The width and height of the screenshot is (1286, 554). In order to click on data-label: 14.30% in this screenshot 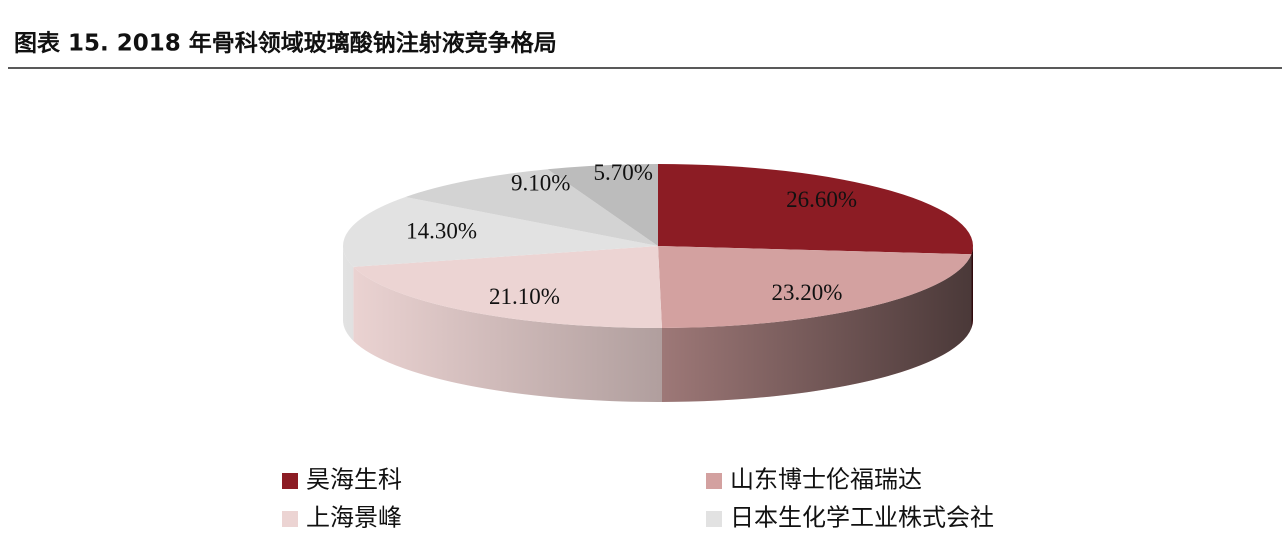, I will do `click(441, 231)`.